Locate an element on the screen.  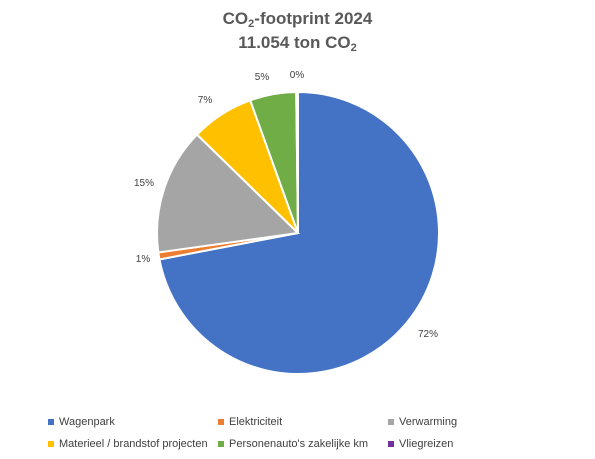
legend-item-materieel: Materieel / brandstof projecten is located at coordinates (128, 444).